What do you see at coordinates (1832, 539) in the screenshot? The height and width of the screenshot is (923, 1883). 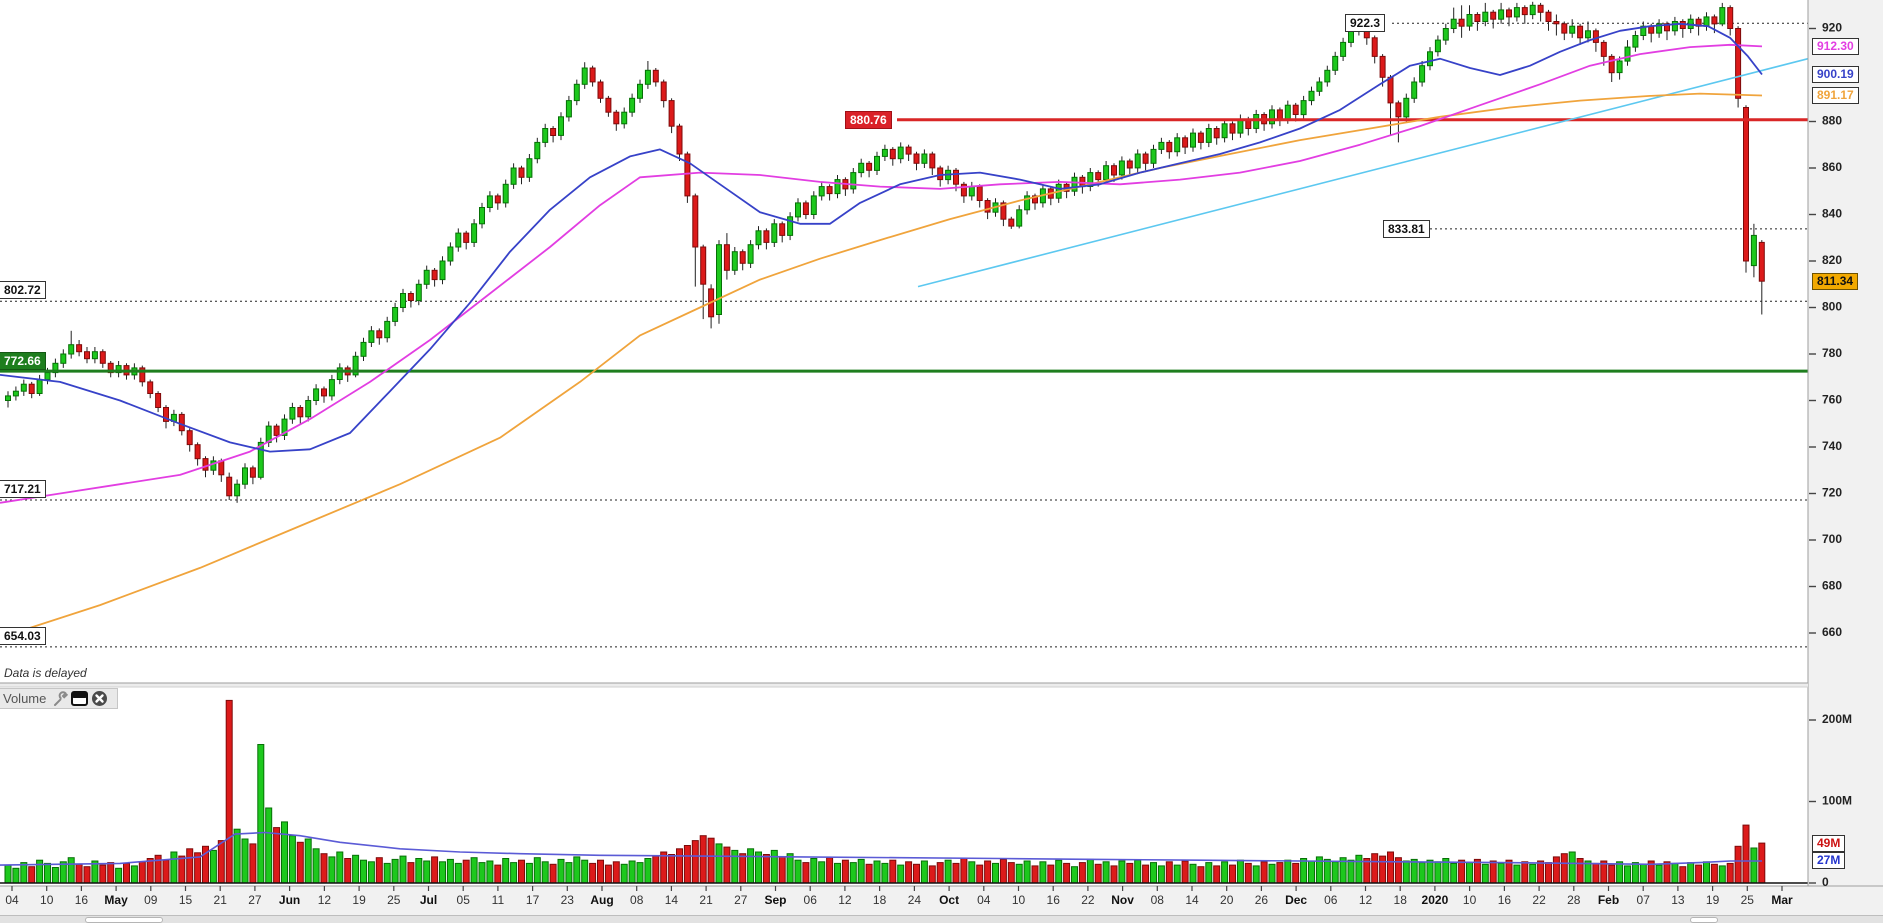 I see `price-tick-label-700: 700` at bounding box center [1832, 539].